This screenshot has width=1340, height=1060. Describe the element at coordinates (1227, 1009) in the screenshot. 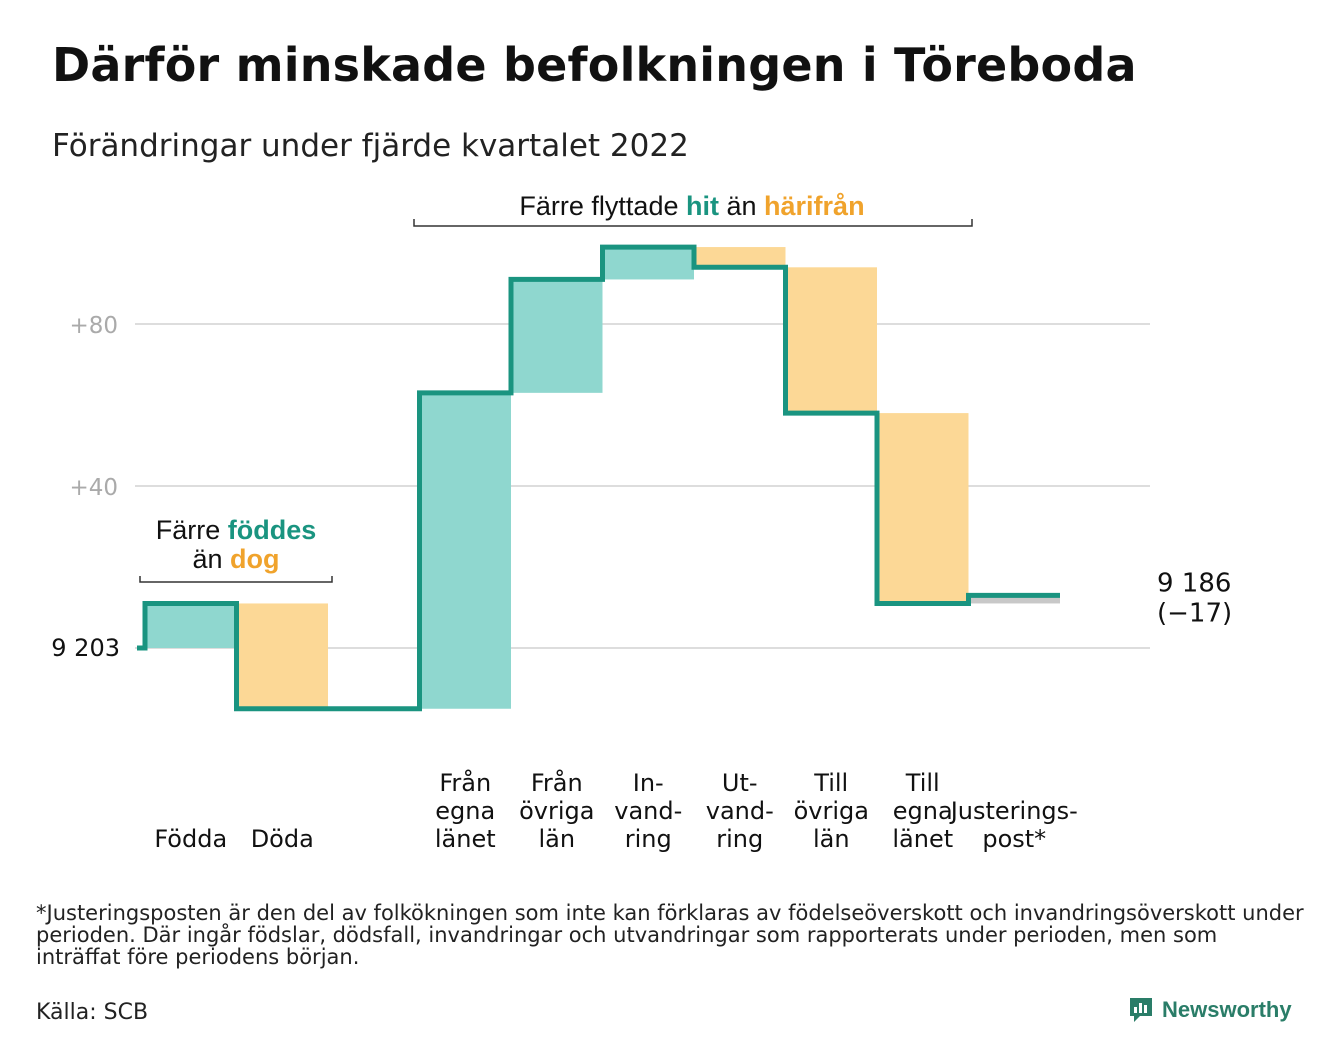

I see `brand-name: Newsworthy` at that location.